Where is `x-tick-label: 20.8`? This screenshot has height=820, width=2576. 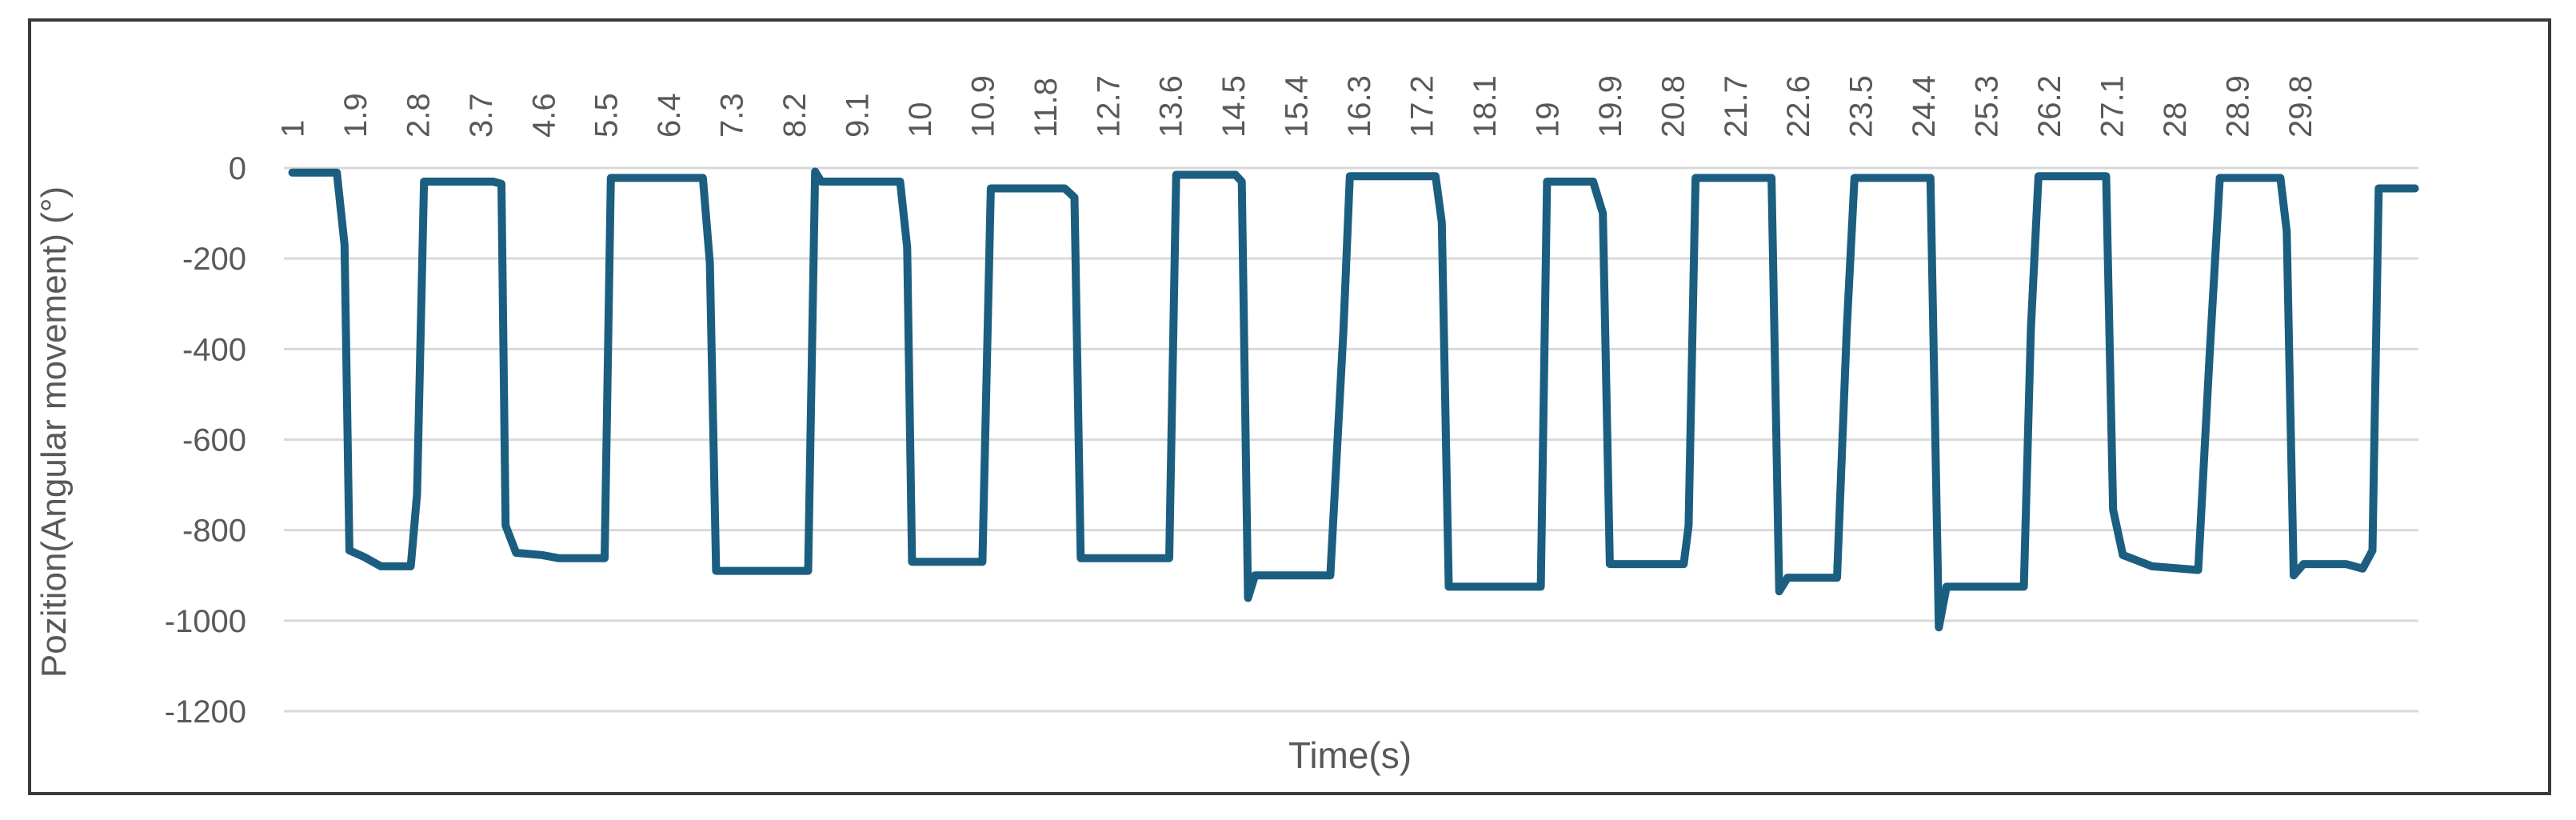
x-tick-label: 20.8 is located at coordinates (1673, 106).